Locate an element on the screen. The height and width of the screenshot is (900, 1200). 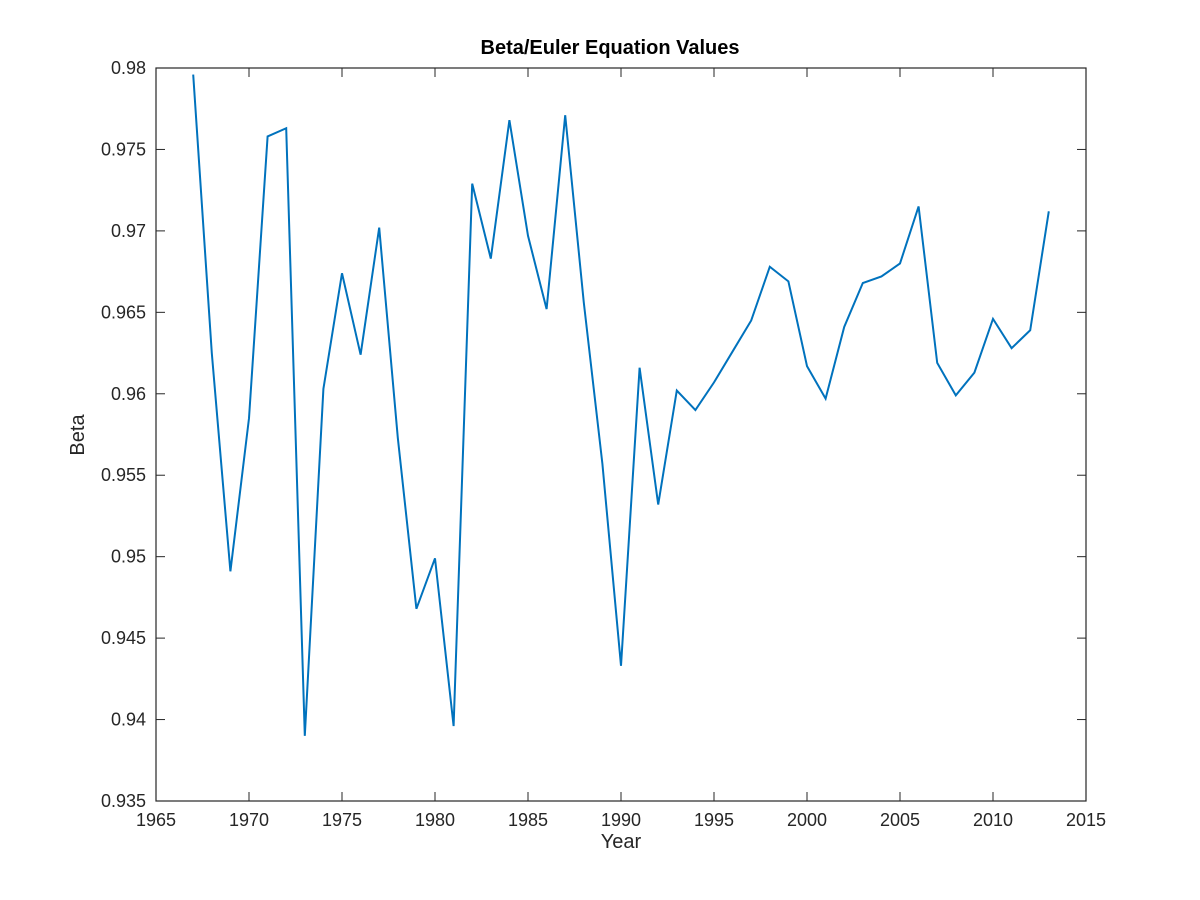
y-tick-label: 0.95 is located at coordinates (128, 557).